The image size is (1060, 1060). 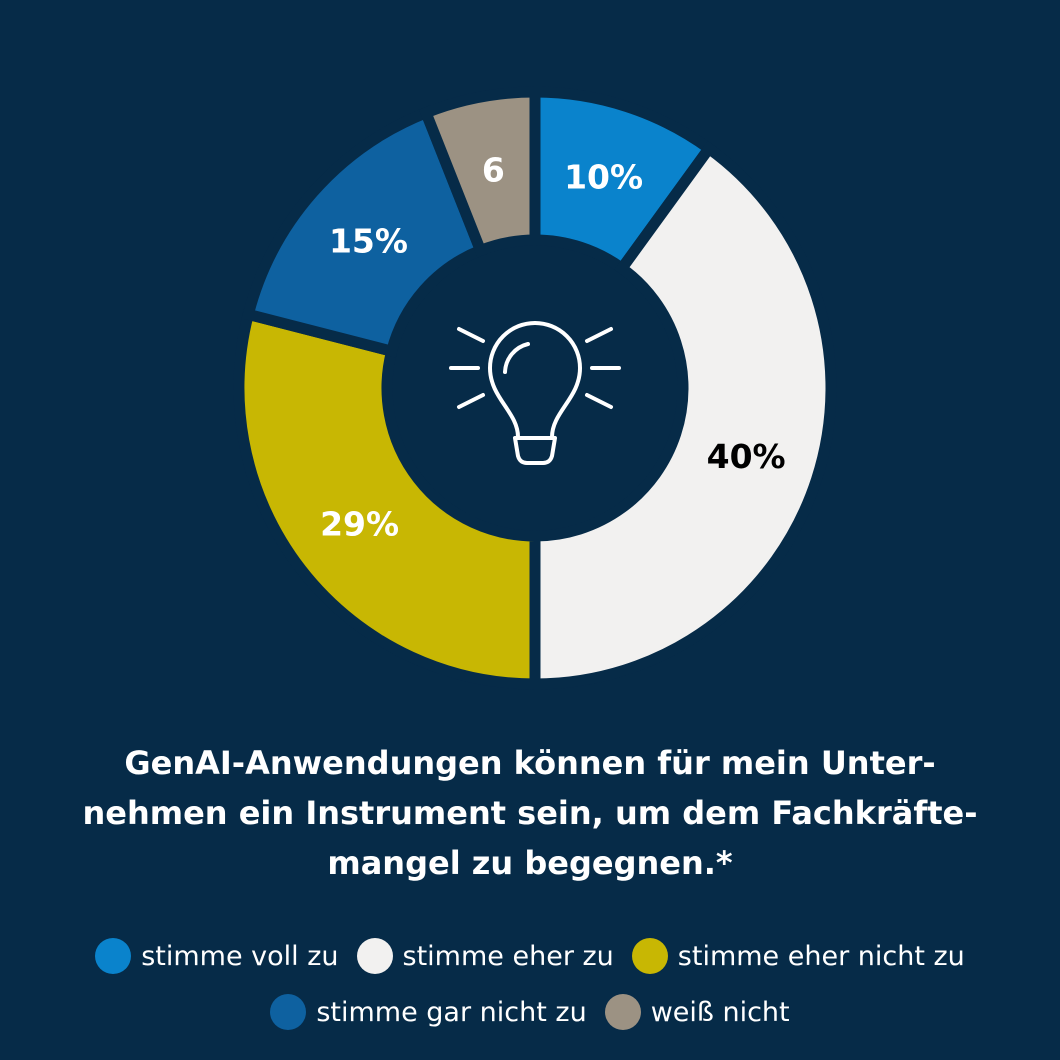 What do you see at coordinates (451, 1012) in the screenshot?
I see `legend-label: stimme gar nicht zu` at bounding box center [451, 1012].